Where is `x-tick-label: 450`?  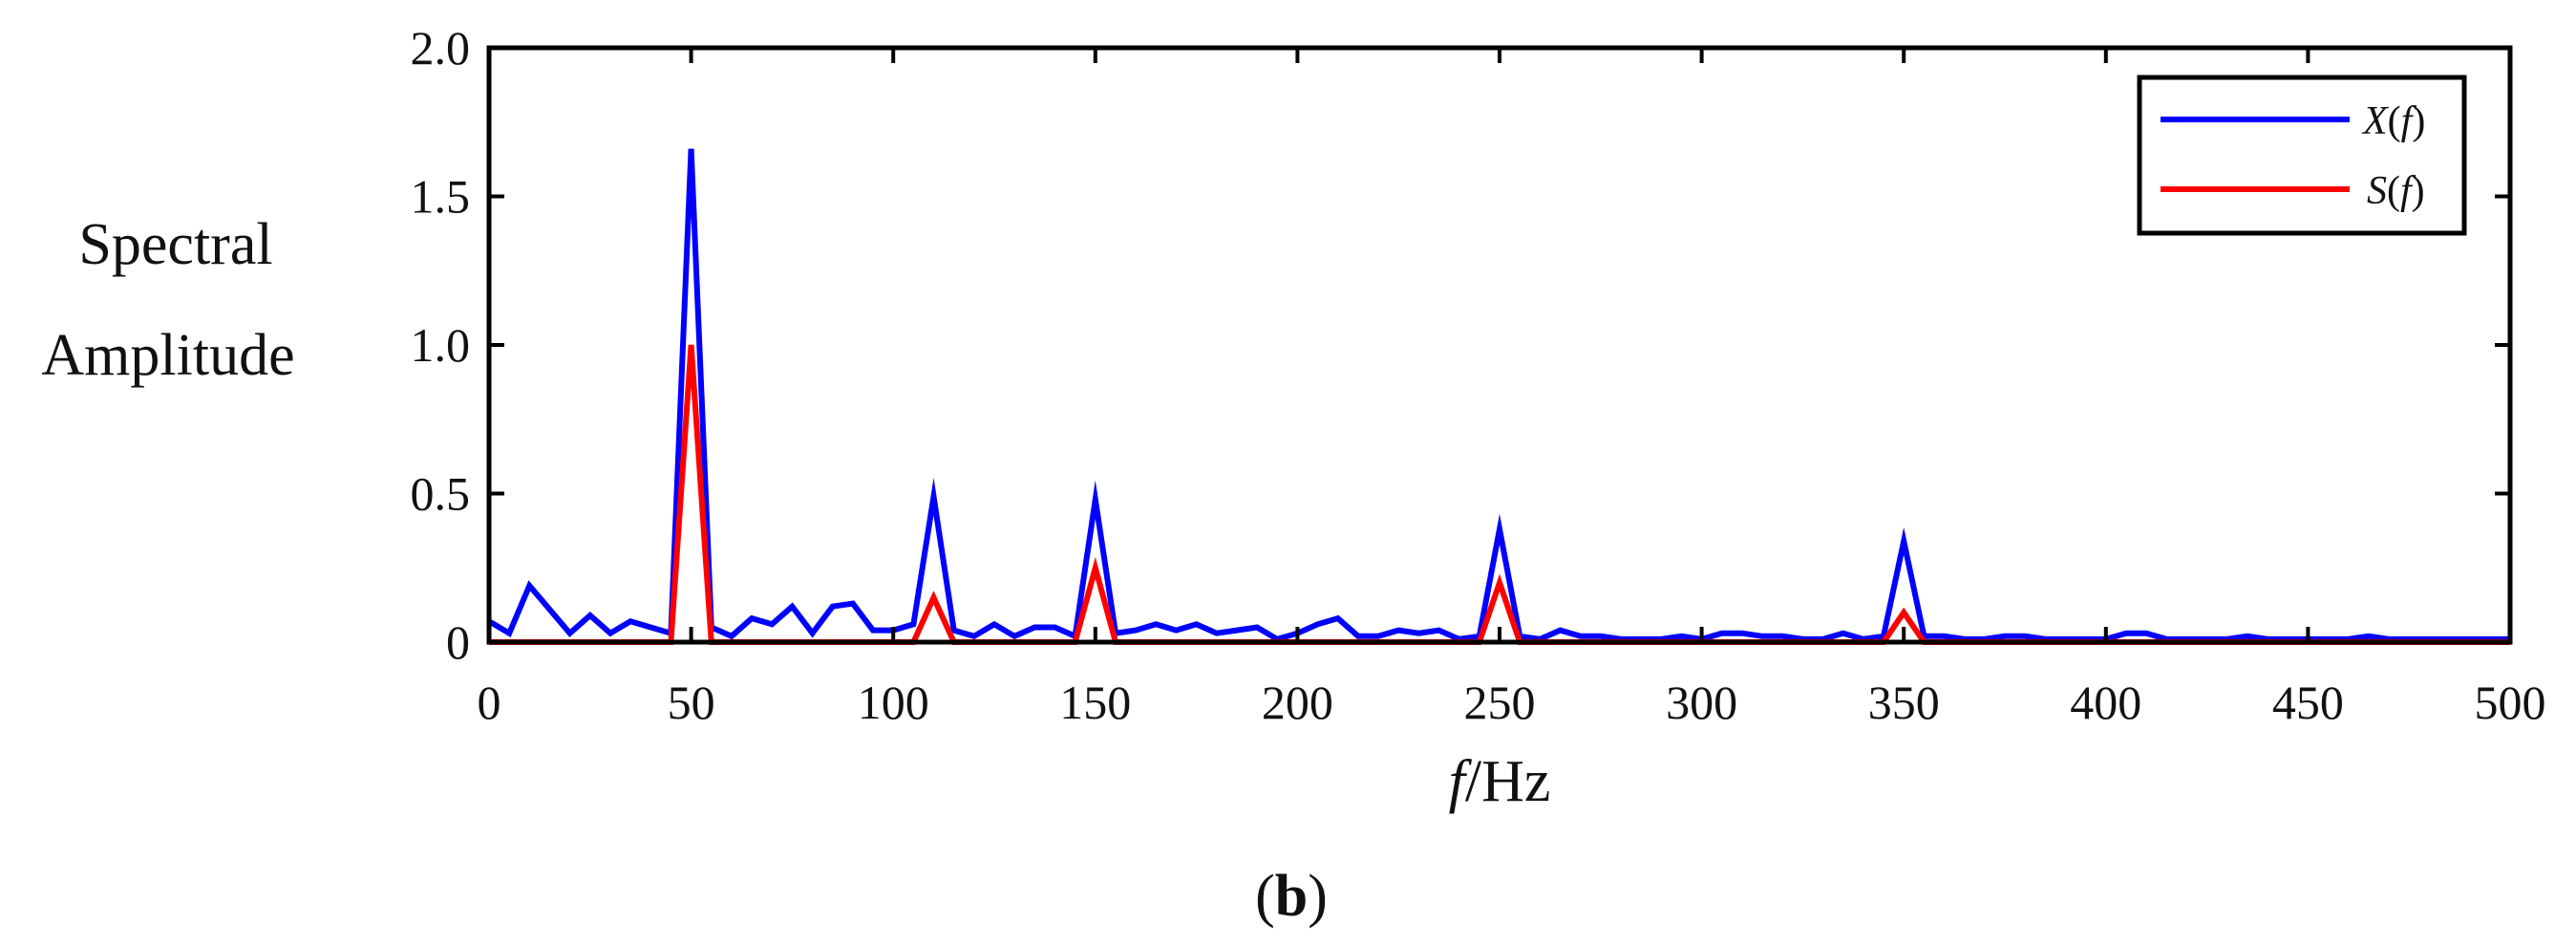 x-tick-label: 450 is located at coordinates (2308, 703).